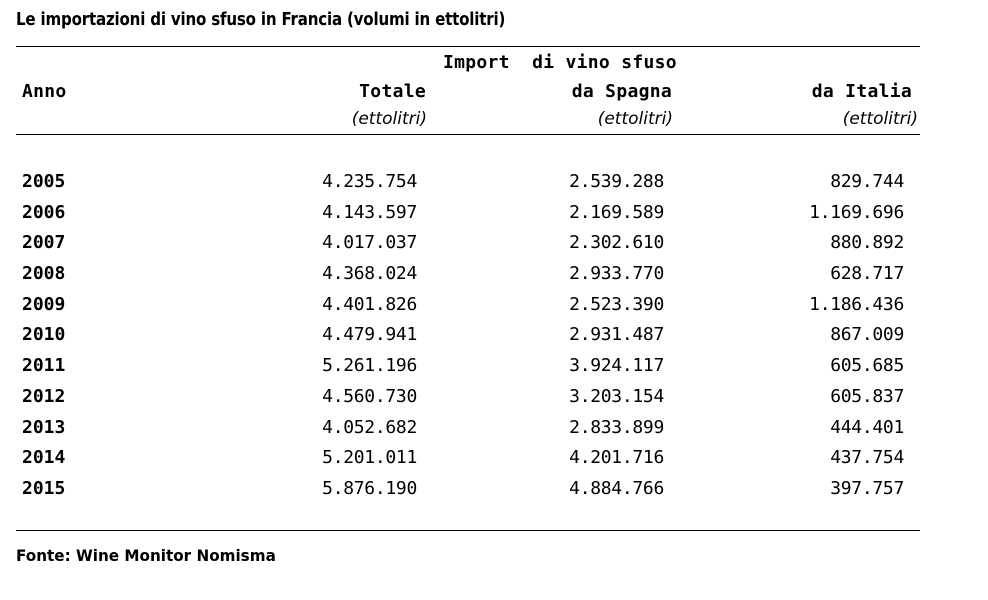  Describe the element at coordinates (44, 335) in the screenshot. I see `cell-anno: 2010` at that location.